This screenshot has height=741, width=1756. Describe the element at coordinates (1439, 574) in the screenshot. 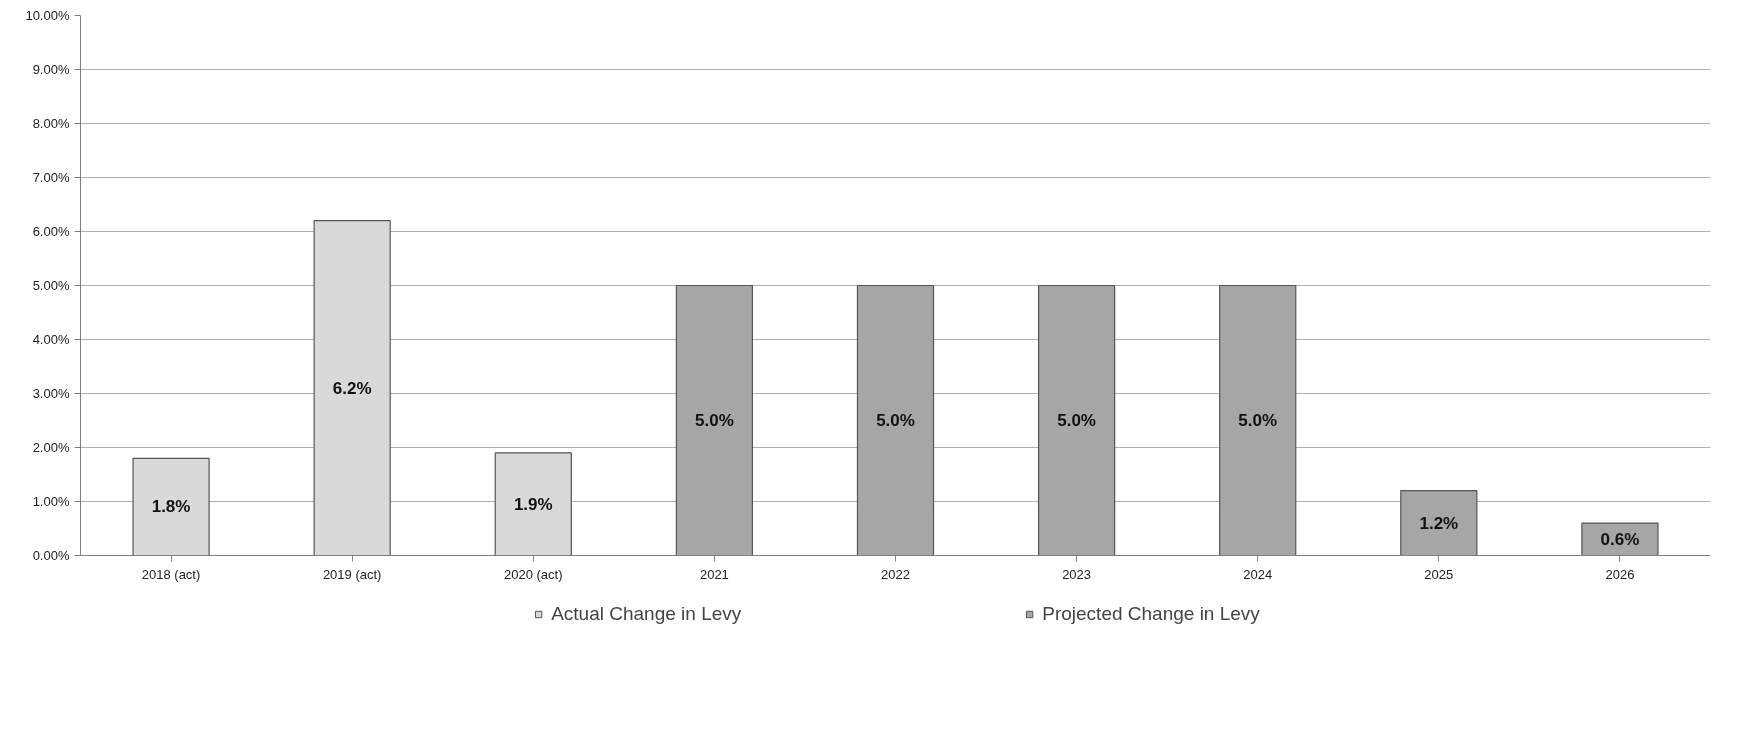

I see `x-tick-label: 2025` at that location.